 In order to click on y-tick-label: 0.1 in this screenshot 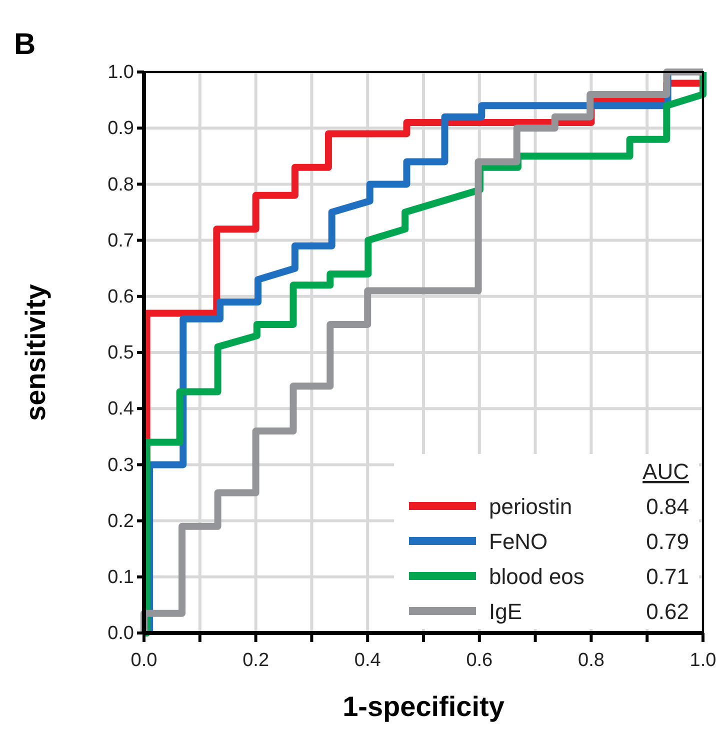, I will do `click(121, 577)`.